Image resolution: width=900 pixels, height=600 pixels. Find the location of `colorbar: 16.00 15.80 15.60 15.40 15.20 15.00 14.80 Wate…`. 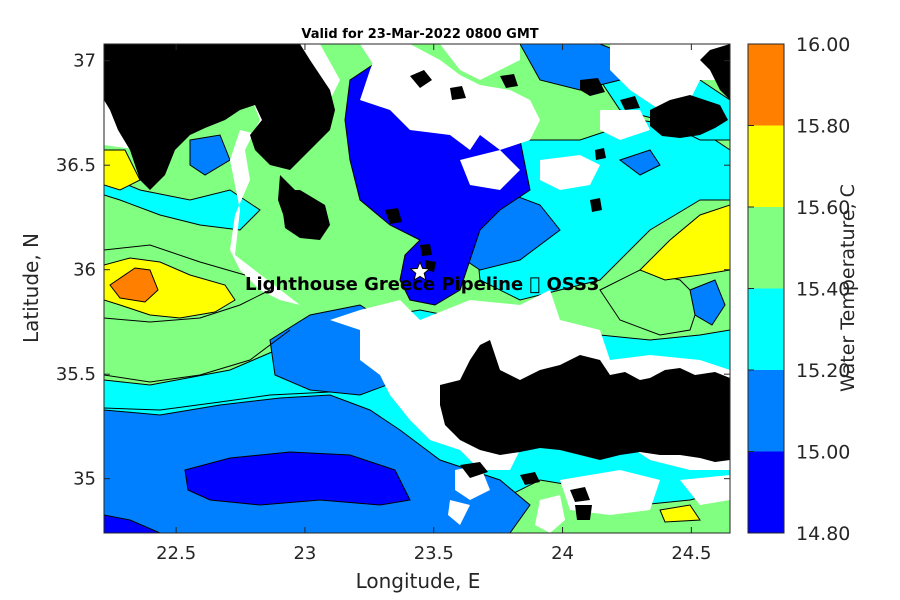

colorbar: 16.00 15.80 15.60 15.40 15.20 15.00 14.80 Wate… is located at coordinates (803, 289).